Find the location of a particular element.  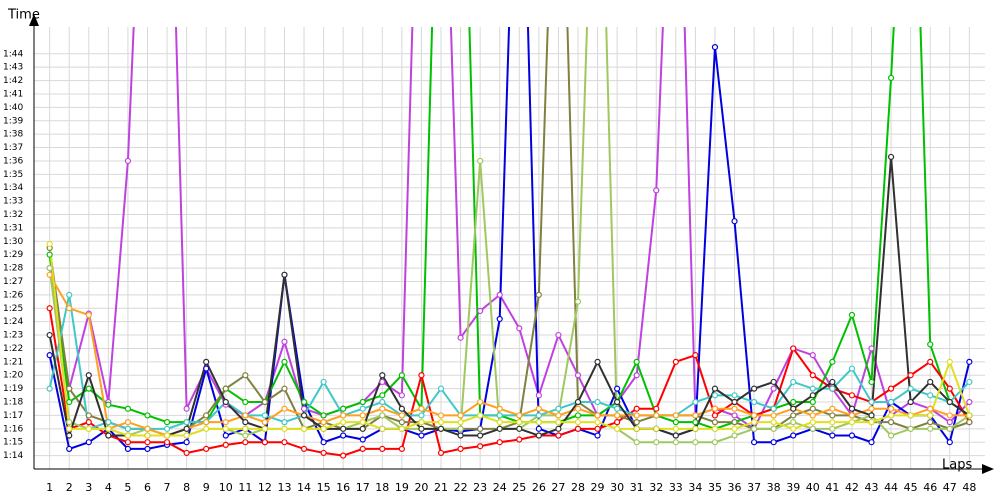

x-tick-label: 4 is located at coordinates (108, 487).